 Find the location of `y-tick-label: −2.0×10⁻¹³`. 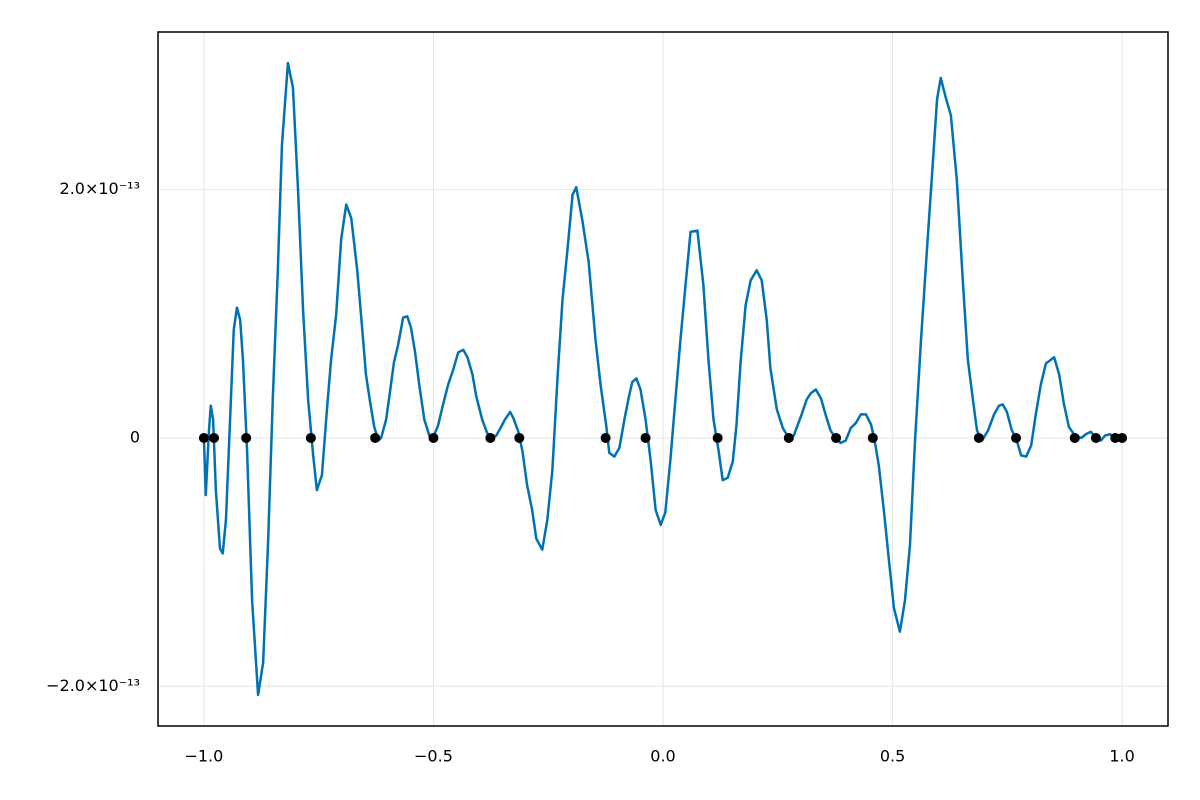

y-tick-label: −2.0×10⁻¹³ is located at coordinates (93, 685).